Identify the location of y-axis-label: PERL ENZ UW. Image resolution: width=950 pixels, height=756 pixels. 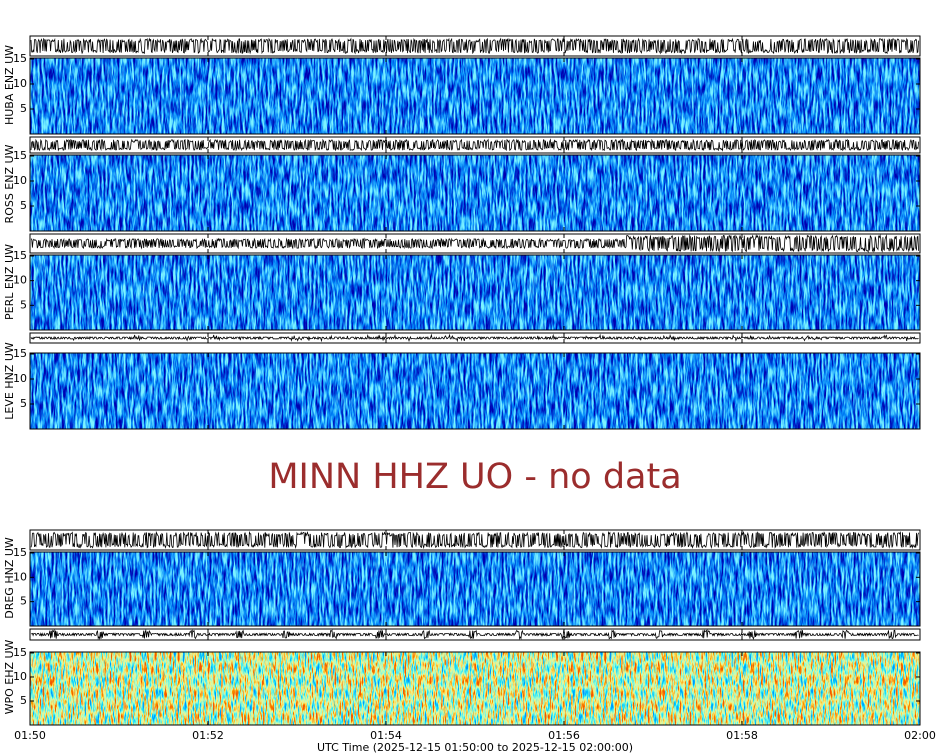
(9, 282).